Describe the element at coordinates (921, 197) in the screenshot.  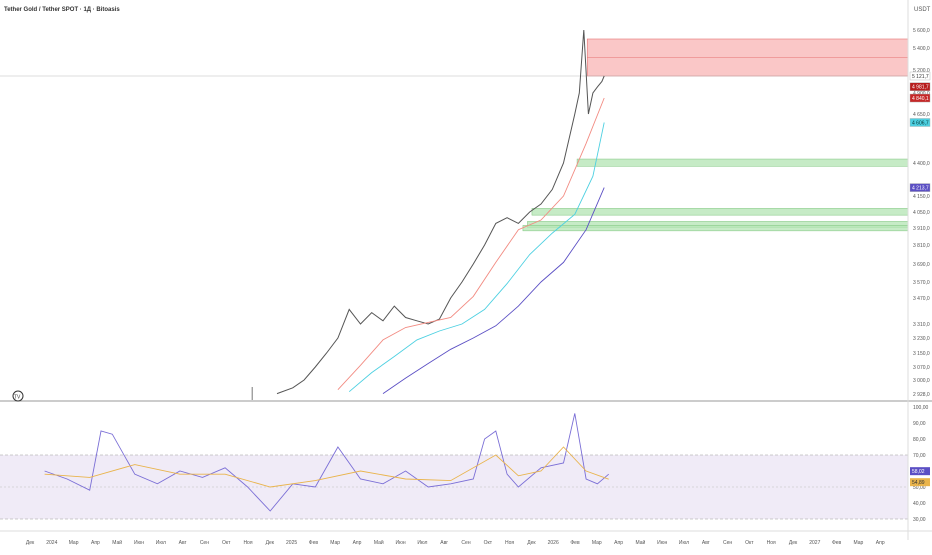
I see `price-tick-label: 4 150,0` at that location.